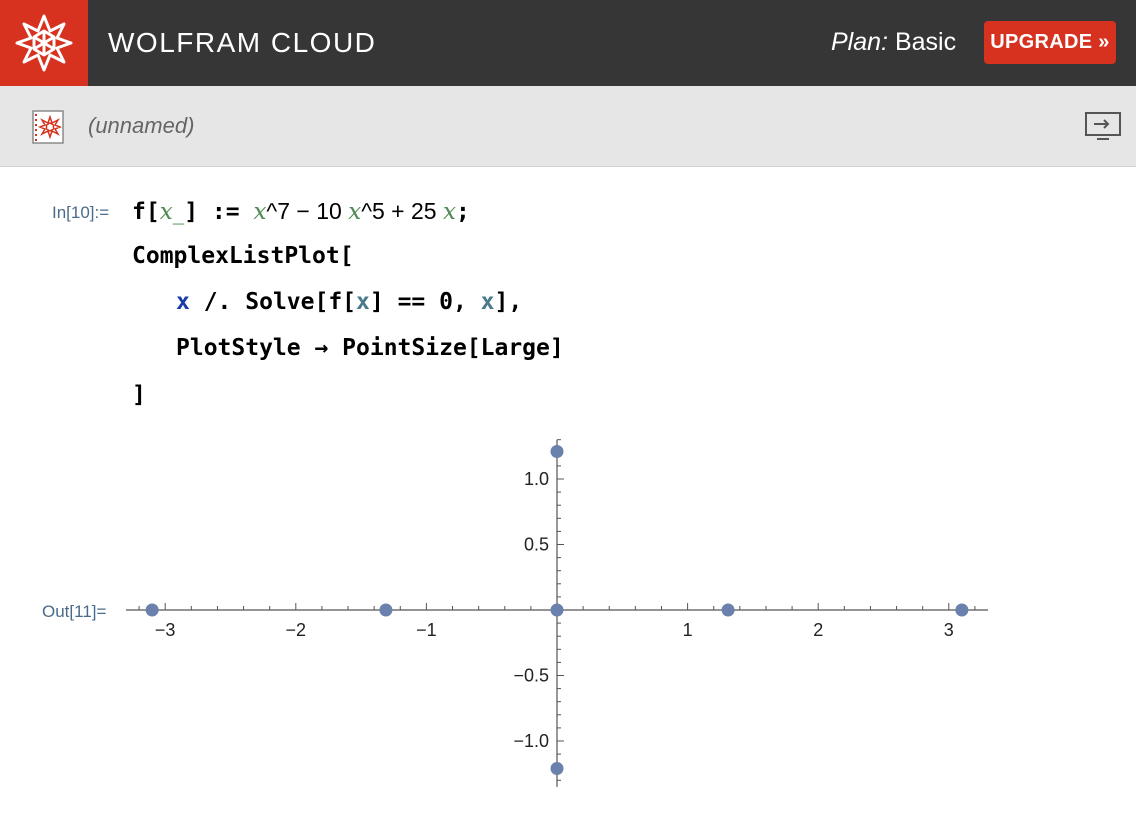 The height and width of the screenshot is (818, 1136). Describe the element at coordinates (536, 479) in the screenshot. I see `y-tick-label: 1.0` at that location.